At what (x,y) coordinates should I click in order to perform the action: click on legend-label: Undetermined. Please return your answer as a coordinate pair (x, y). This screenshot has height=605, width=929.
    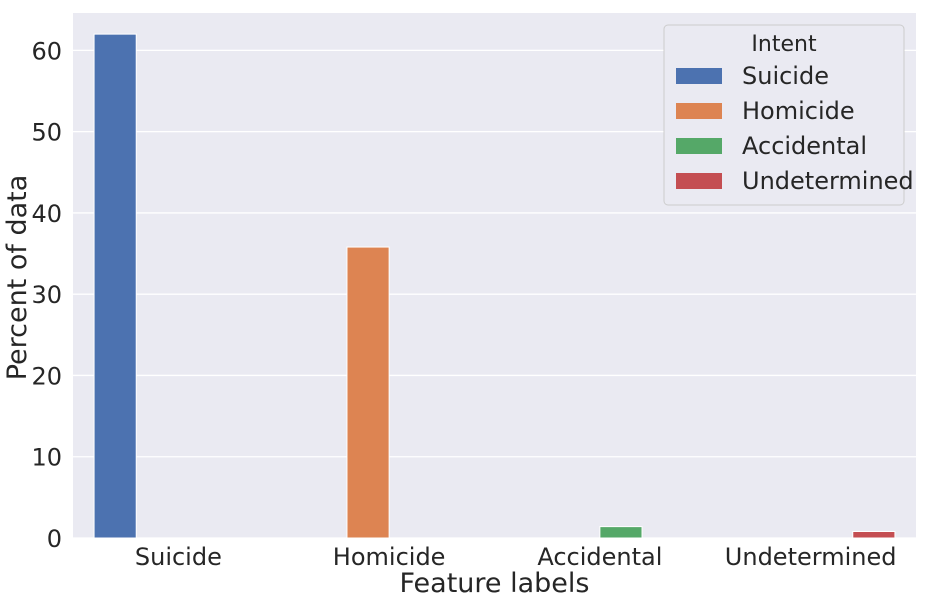
    Looking at the image, I should click on (828, 181).